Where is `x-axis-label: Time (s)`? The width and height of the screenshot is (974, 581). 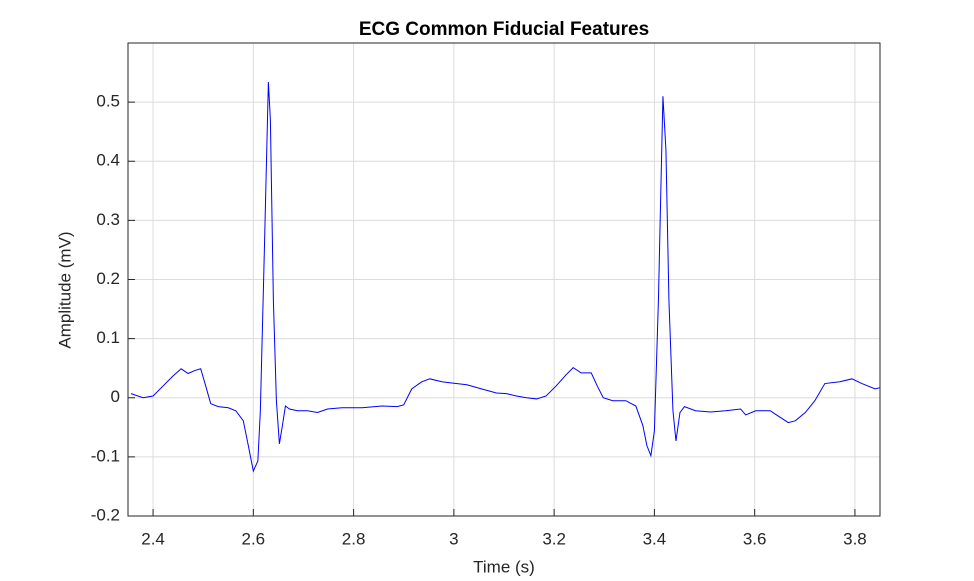
x-axis-label: Time (s) is located at coordinates (504, 566).